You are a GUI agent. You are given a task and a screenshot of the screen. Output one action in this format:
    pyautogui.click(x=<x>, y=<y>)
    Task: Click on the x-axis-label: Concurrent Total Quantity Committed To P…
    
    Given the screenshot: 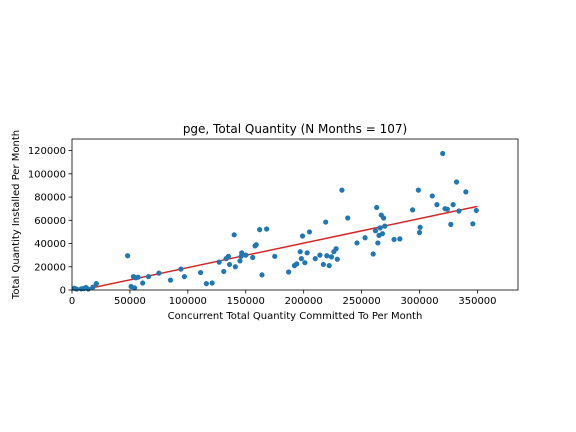 What is the action you would take?
    pyautogui.click(x=295, y=316)
    